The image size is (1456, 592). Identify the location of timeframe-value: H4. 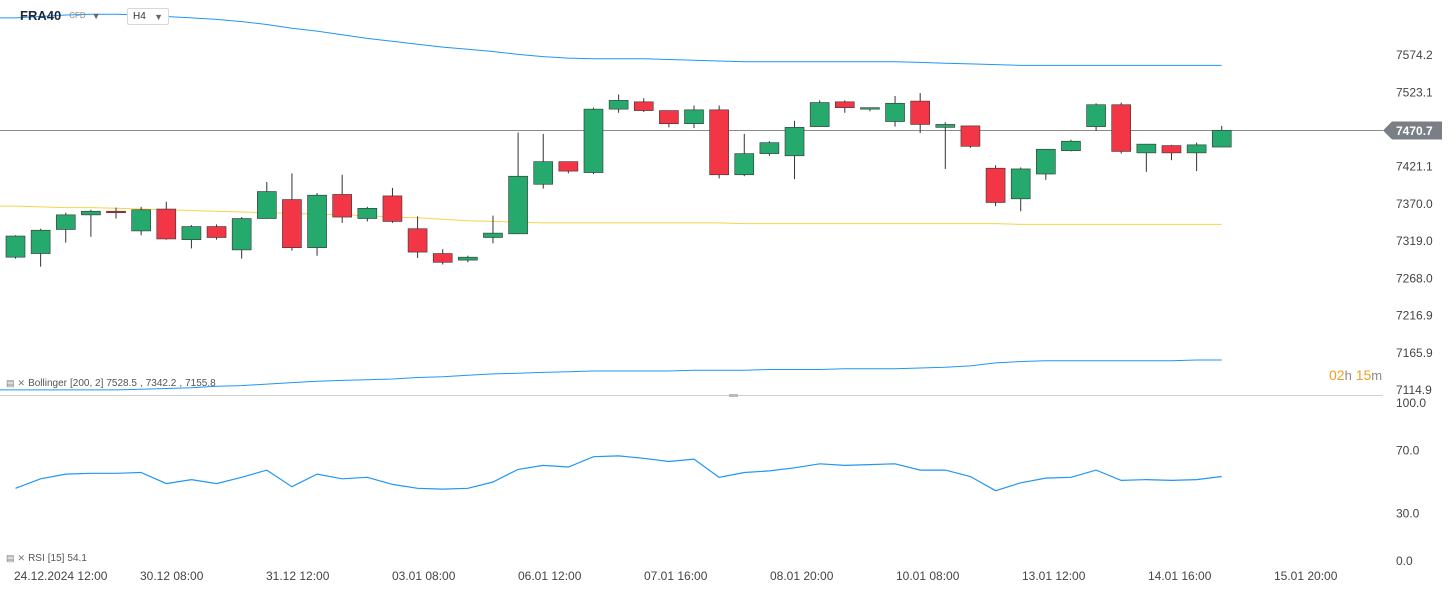
(139, 16).